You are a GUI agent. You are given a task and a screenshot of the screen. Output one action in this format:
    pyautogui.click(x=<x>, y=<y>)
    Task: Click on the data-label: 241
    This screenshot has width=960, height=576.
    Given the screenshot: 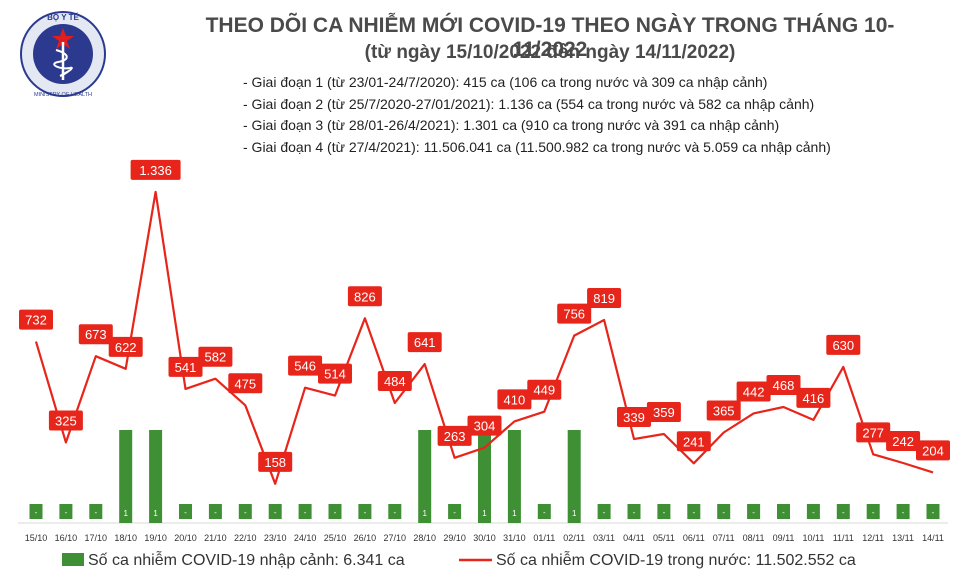 What is the action you would take?
    pyautogui.click(x=694, y=441)
    